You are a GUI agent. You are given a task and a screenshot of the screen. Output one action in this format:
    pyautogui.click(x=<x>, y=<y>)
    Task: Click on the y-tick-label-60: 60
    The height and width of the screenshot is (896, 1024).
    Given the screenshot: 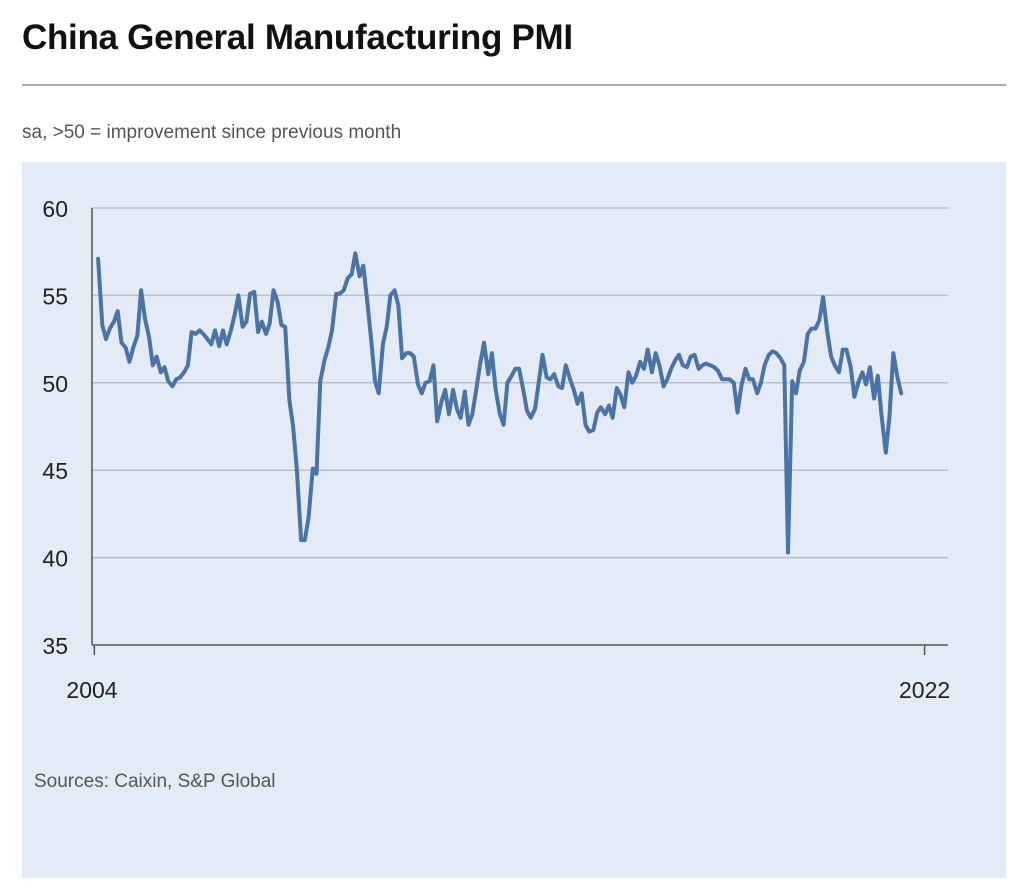 What is the action you would take?
    pyautogui.click(x=55, y=209)
    